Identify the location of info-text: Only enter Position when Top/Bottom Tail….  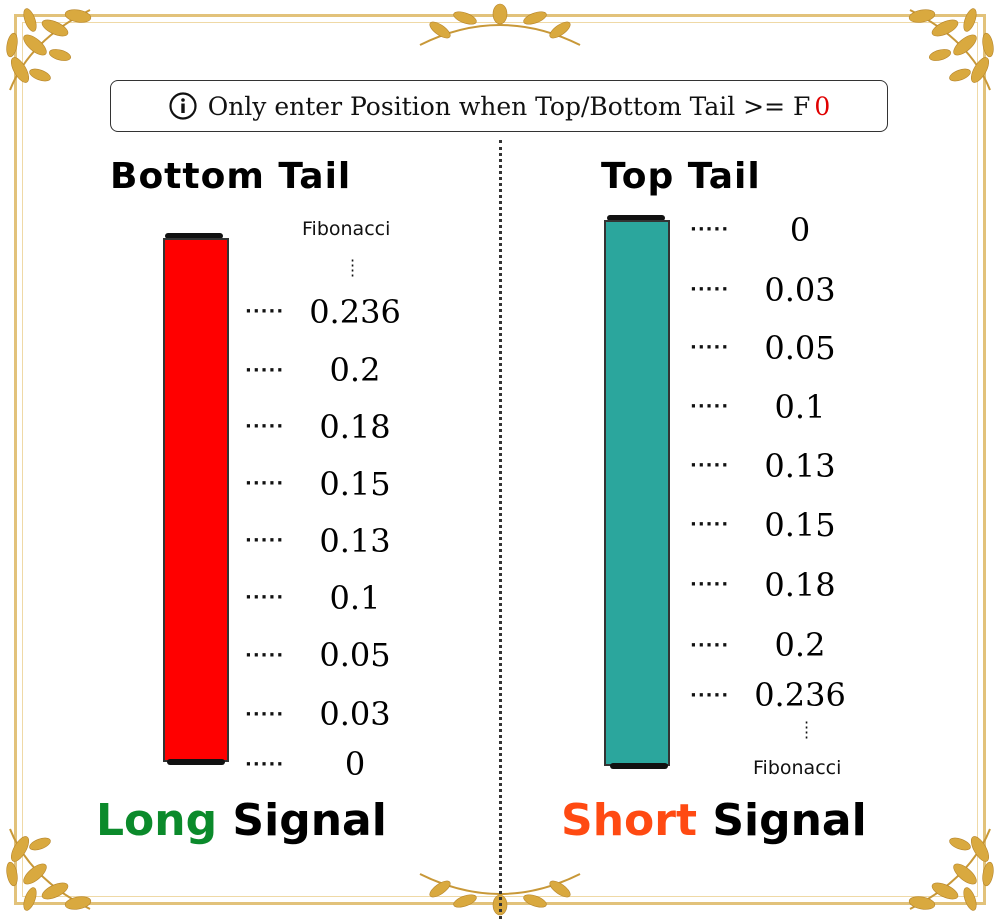
(519, 106).